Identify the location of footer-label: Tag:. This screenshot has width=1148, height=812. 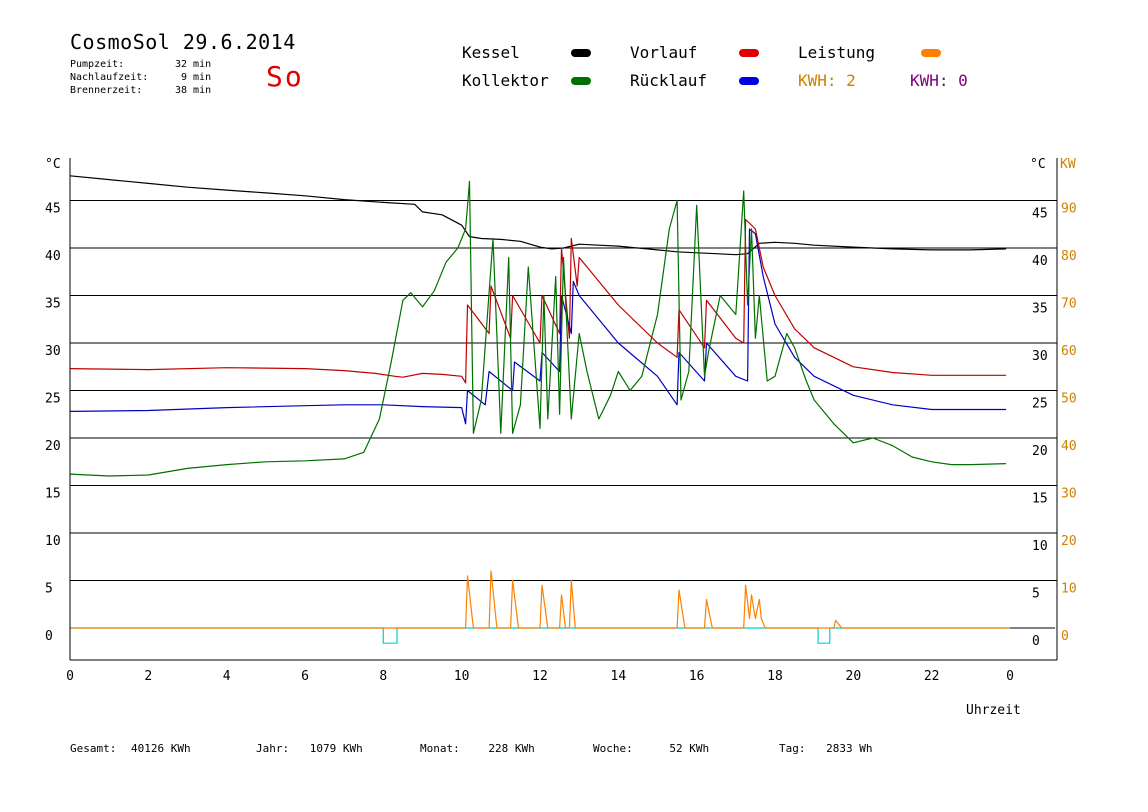
(792, 748).